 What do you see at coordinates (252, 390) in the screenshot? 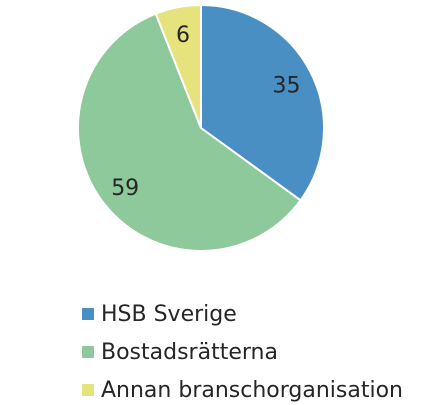
I see `legend-label: Annan branschorganisation` at bounding box center [252, 390].